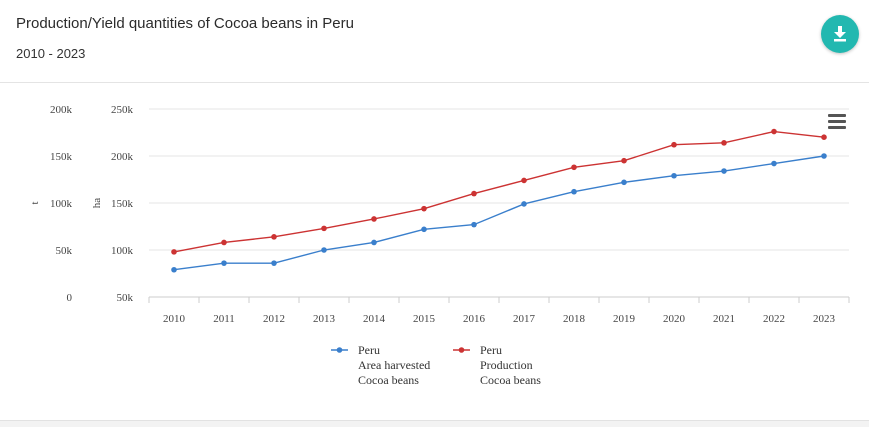  Describe the element at coordinates (724, 319) in the screenshot. I see `x-axis-tick-label: 2021` at that location.